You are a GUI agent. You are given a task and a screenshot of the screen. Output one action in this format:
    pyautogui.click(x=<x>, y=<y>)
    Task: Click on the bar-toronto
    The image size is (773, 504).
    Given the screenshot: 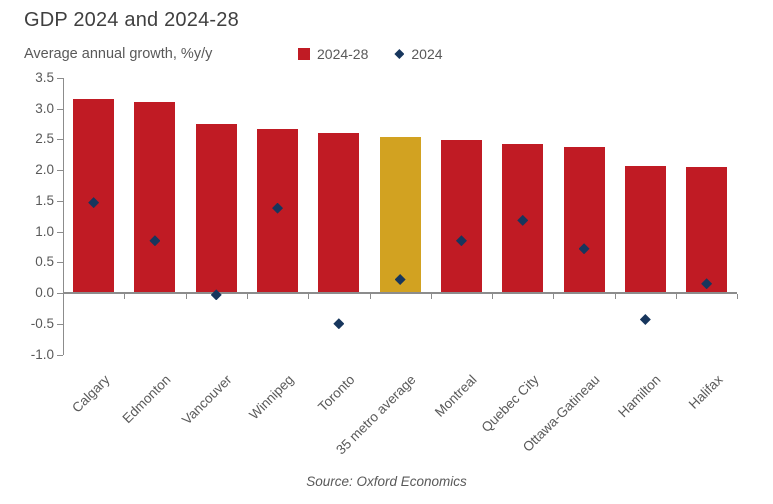 What is the action you would take?
    pyautogui.click(x=339, y=213)
    